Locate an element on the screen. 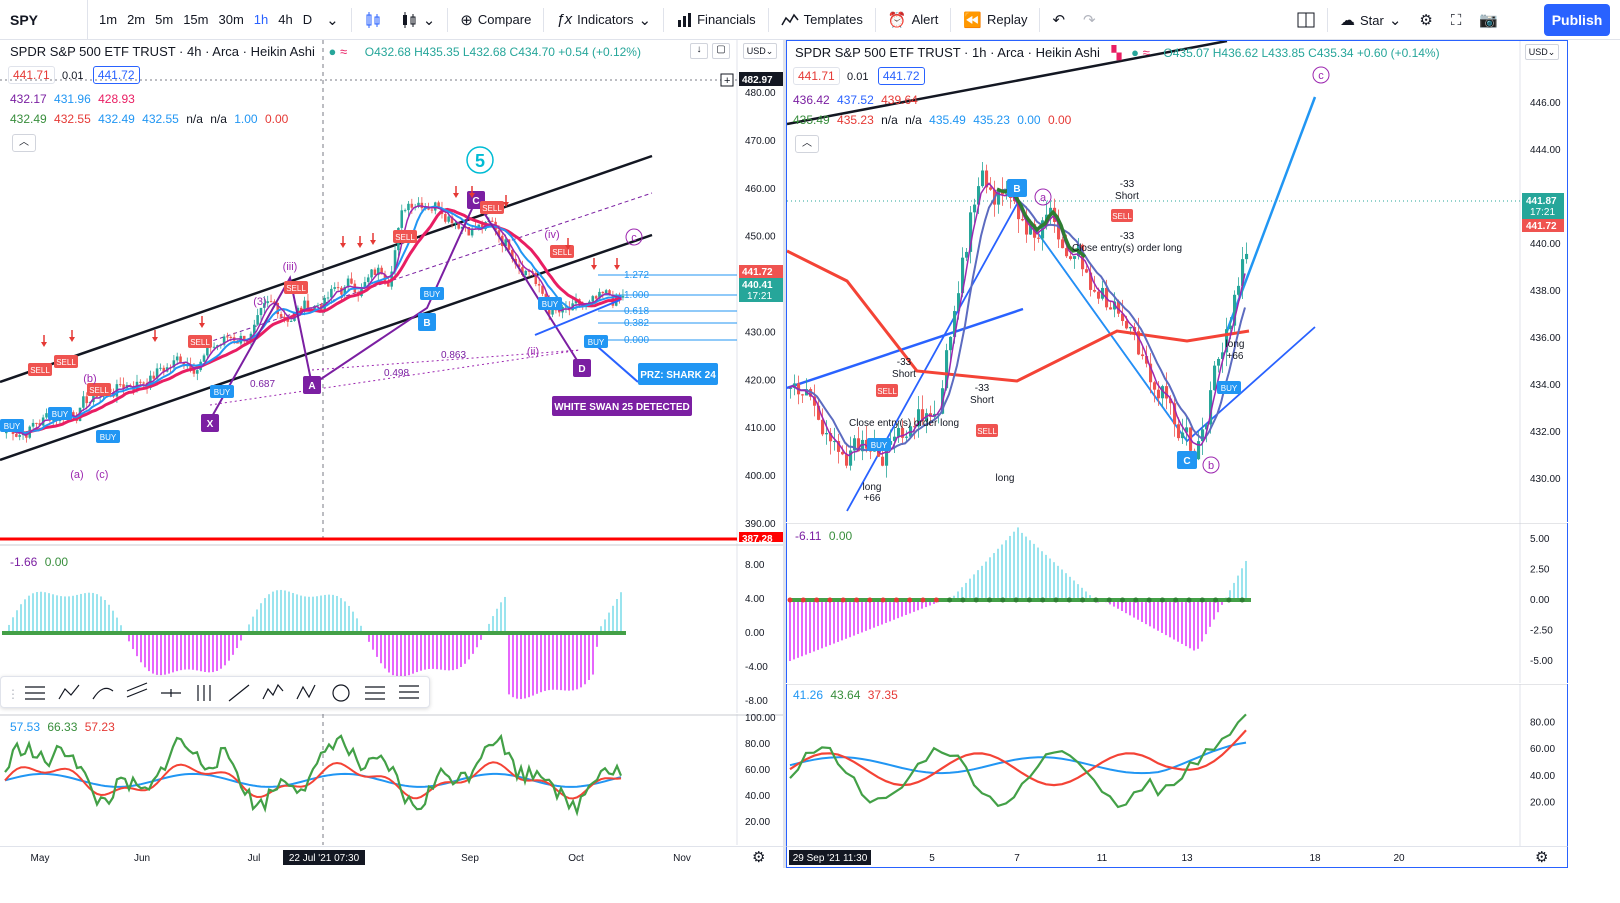  ind-value: 432.49 is located at coordinates (116, 119).